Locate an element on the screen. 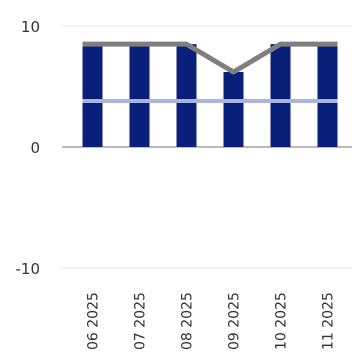  x-tick-label: 06 2025 is located at coordinates (94, 321).